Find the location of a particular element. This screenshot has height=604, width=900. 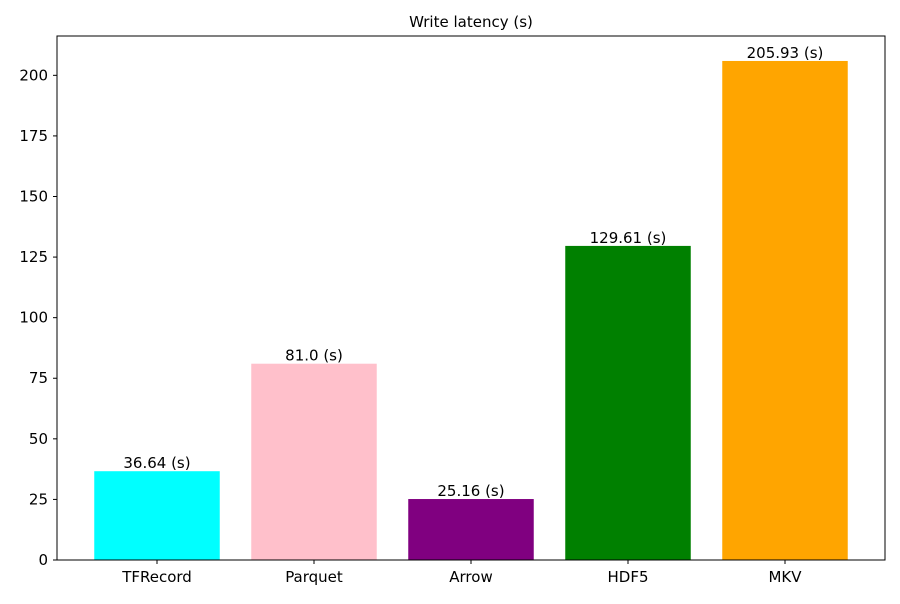

y-tick-label: 25 is located at coordinates (38, 499).